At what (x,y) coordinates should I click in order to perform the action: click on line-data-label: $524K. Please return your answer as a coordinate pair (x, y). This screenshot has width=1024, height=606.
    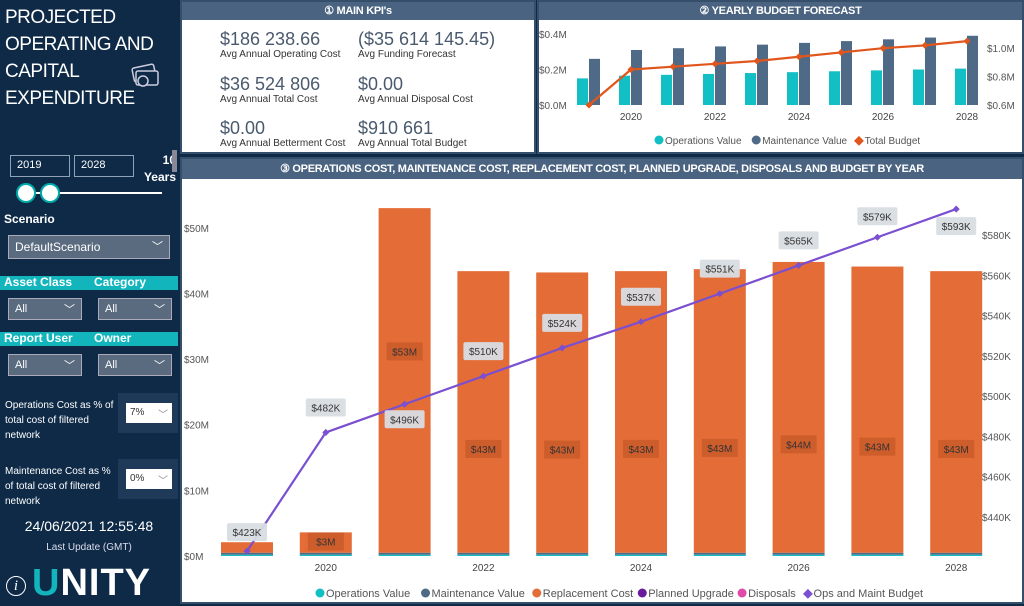
    Looking at the image, I should click on (562, 324).